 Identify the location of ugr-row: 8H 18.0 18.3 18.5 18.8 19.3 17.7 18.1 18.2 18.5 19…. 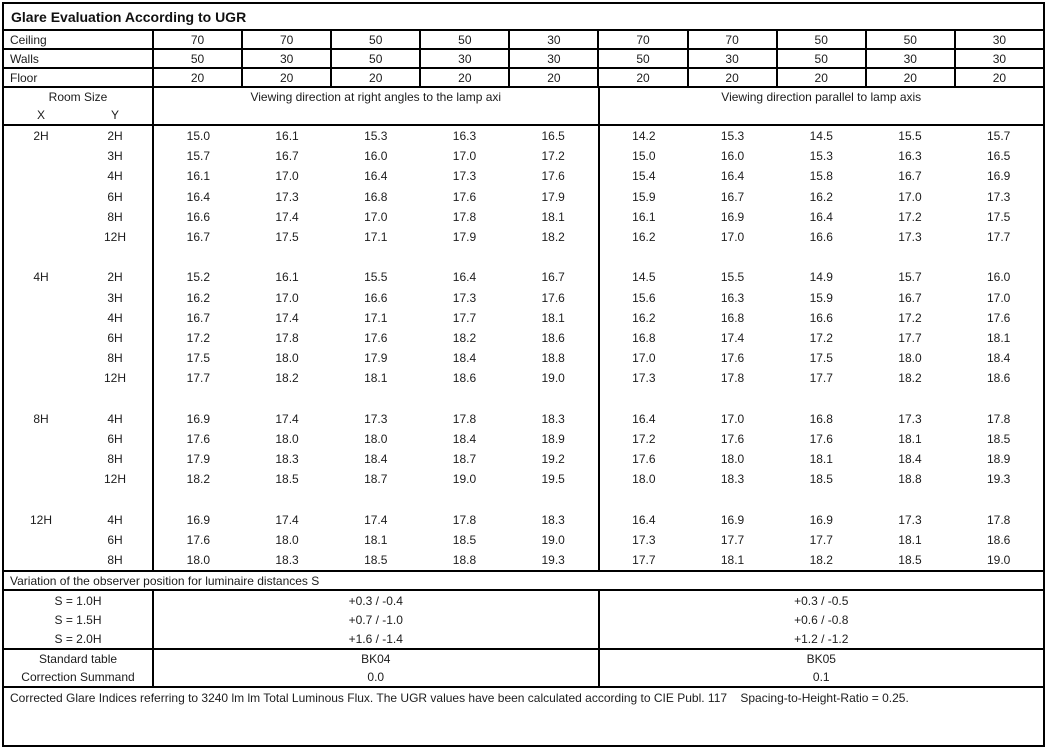
(523, 560).